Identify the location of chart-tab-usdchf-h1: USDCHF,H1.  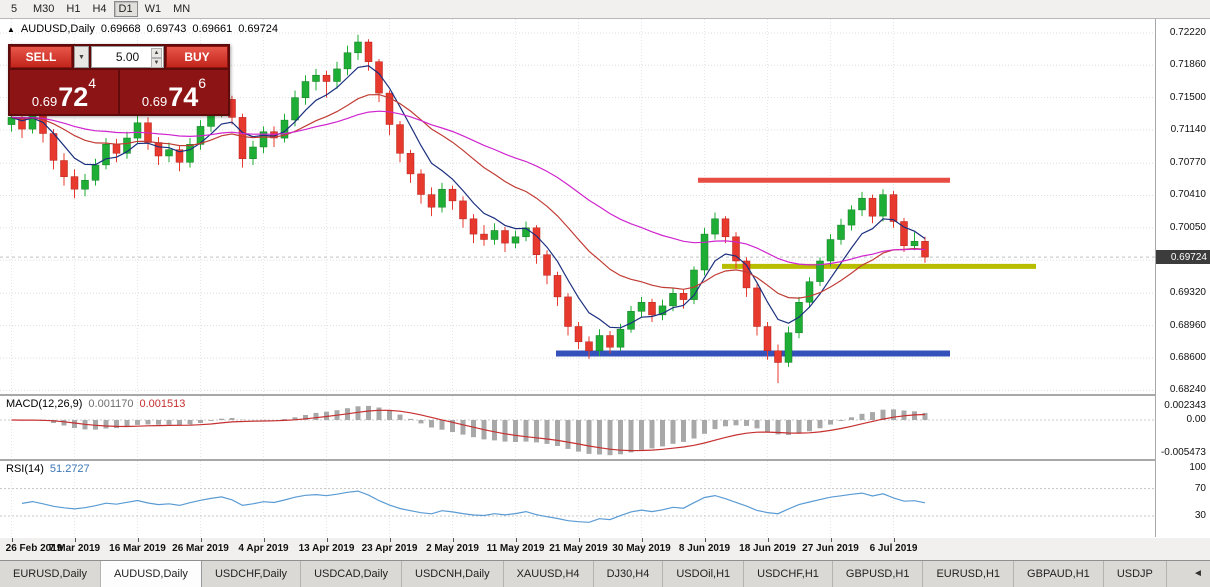
(788, 574).